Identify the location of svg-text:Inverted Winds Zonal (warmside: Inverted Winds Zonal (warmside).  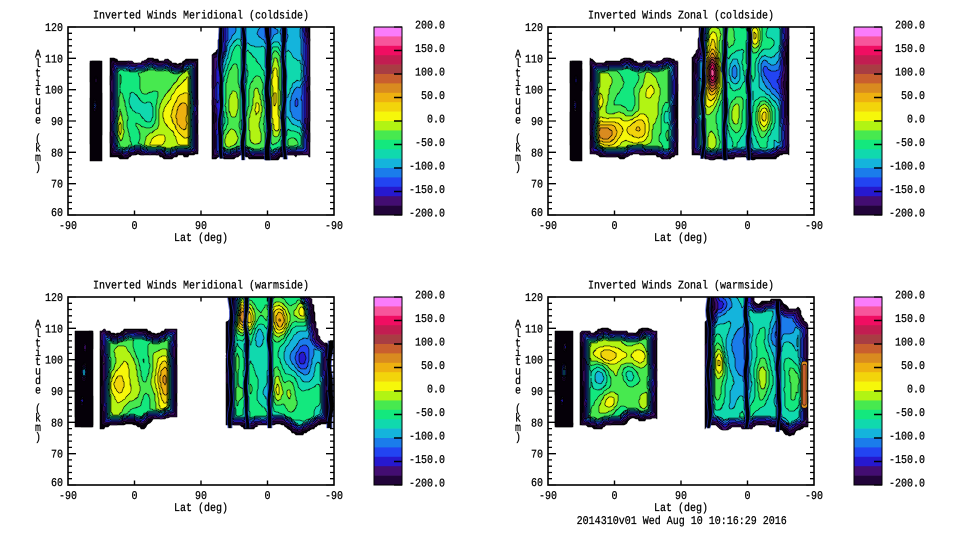
(681, 286).